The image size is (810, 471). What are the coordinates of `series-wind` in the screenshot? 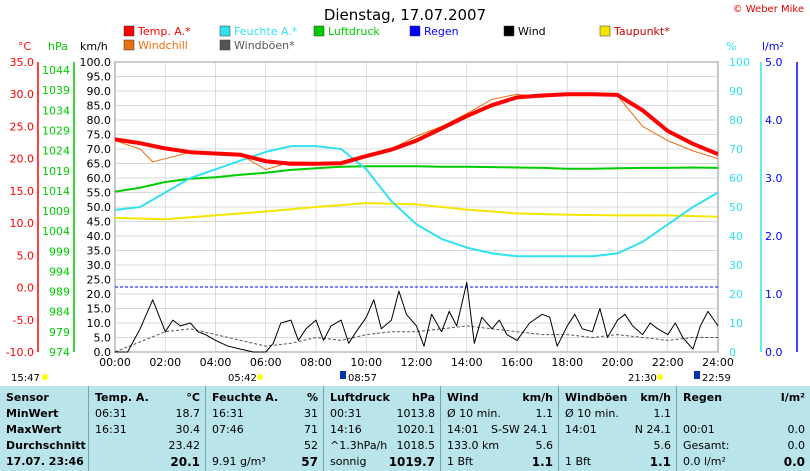 It's located at (417, 317).